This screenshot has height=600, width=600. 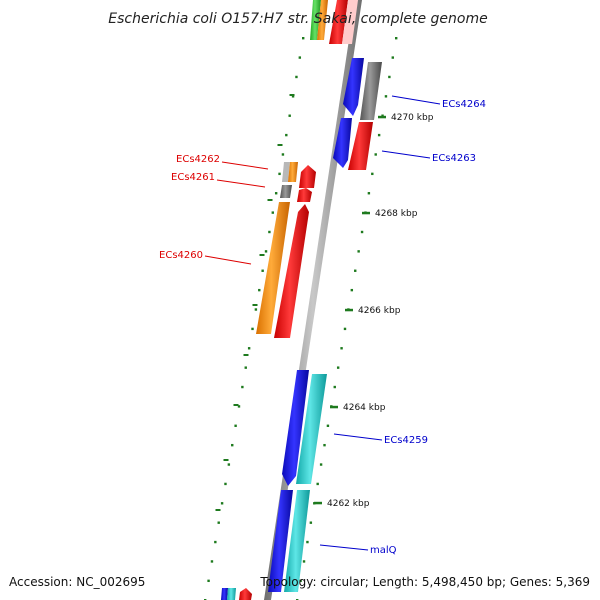 I want to click on gene-arrow-malq, so click(x=280, y=541).